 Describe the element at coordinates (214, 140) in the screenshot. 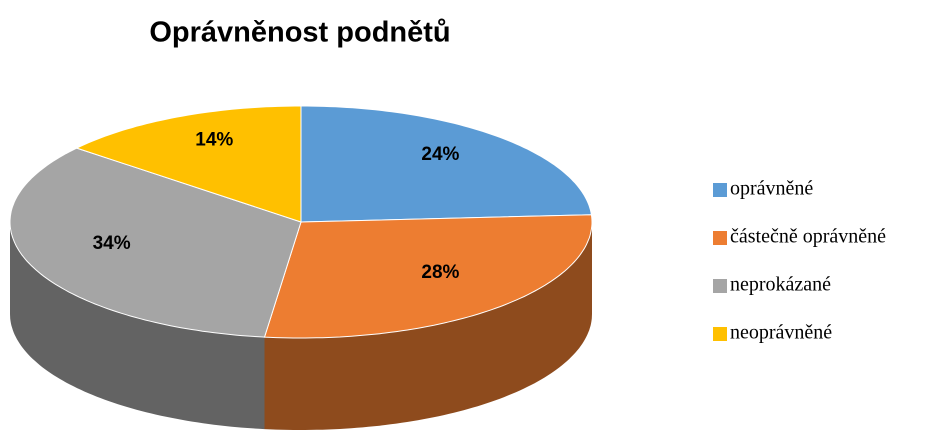

I see `data-label: 14%` at that location.